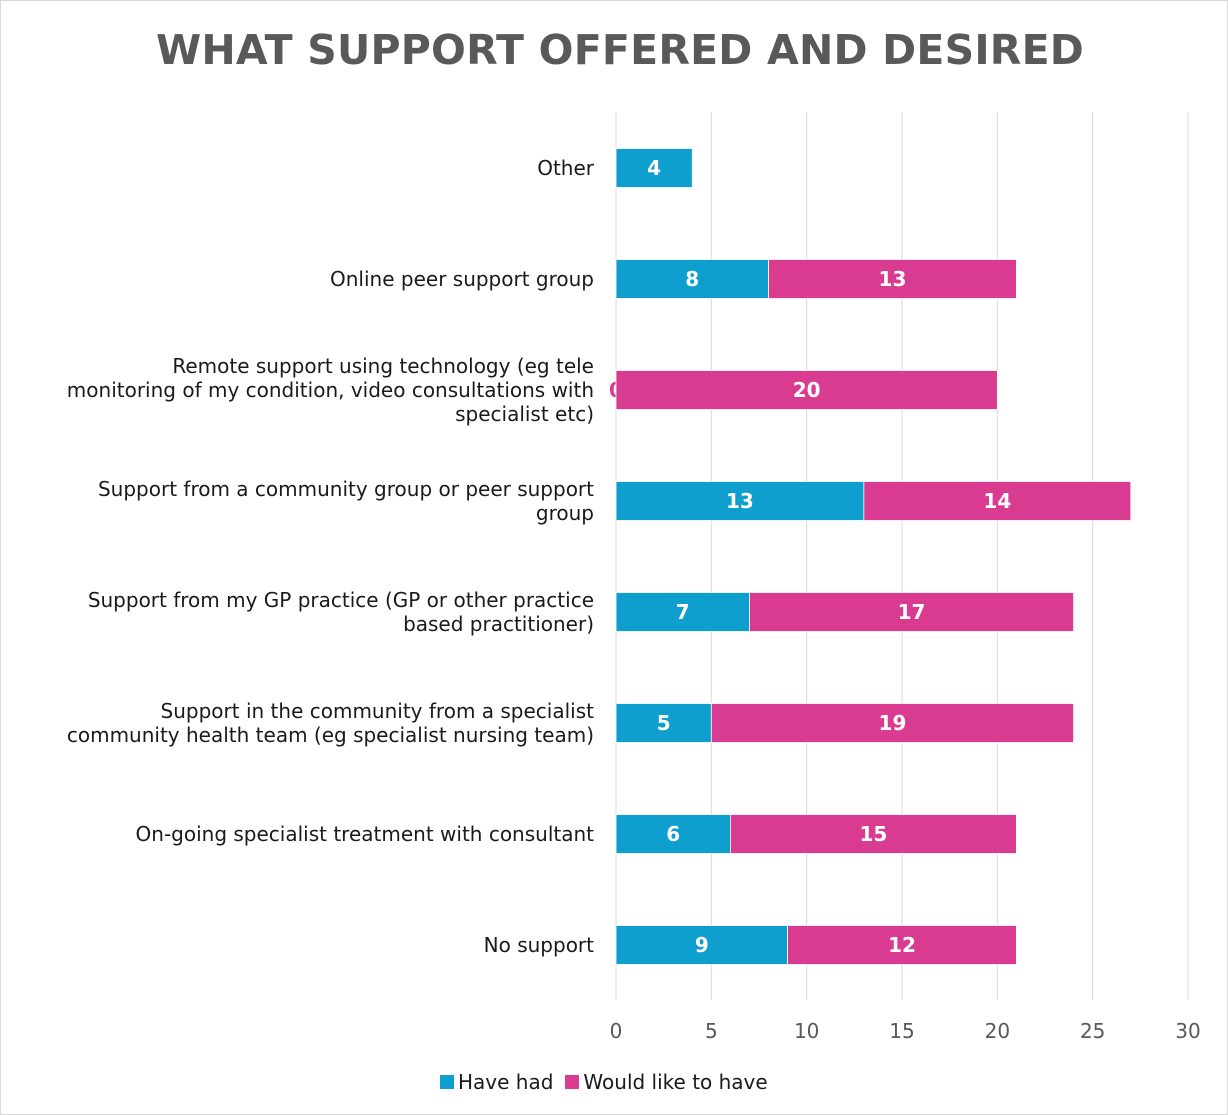 Image resolution: width=1228 pixels, height=1115 pixels. What do you see at coordinates (997, 1031) in the screenshot?
I see `x-tick-label: 20` at bounding box center [997, 1031].